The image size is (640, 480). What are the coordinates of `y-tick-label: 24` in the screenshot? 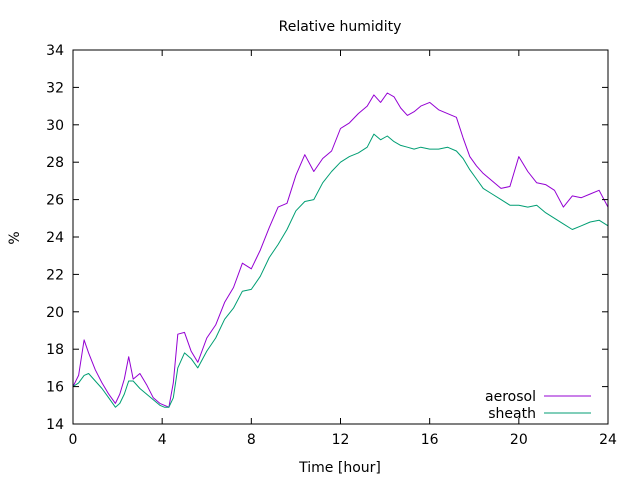 It's located at (55, 238).